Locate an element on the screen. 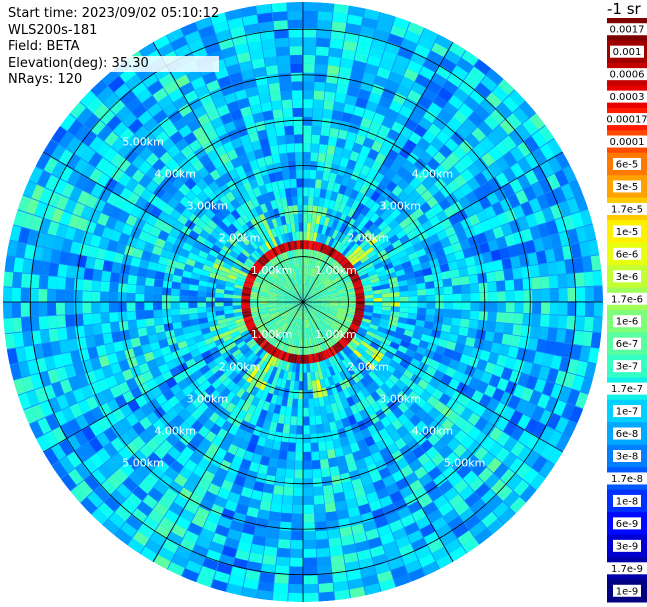 The height and width of the screenshot is (607, 647). colorbar-tick-label: 1.7e-6 is located at coordinates (627, 299).